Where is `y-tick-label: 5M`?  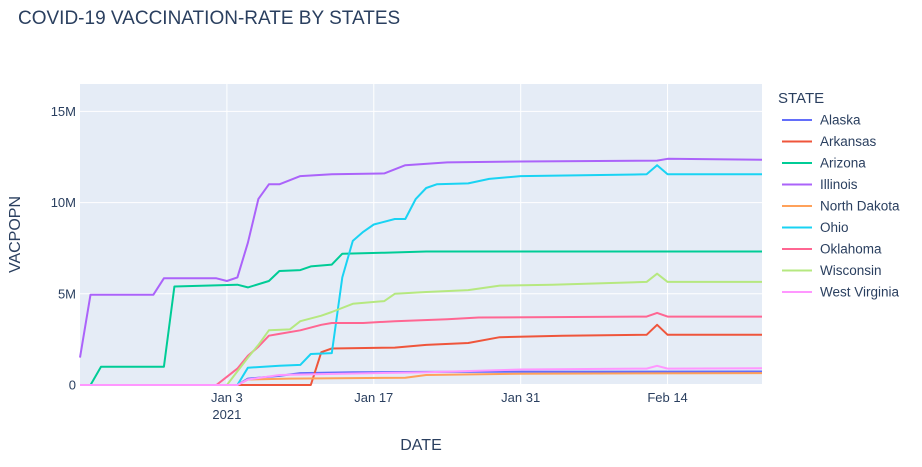
y-tick-label: 5M is located at coordinates (67, 293).